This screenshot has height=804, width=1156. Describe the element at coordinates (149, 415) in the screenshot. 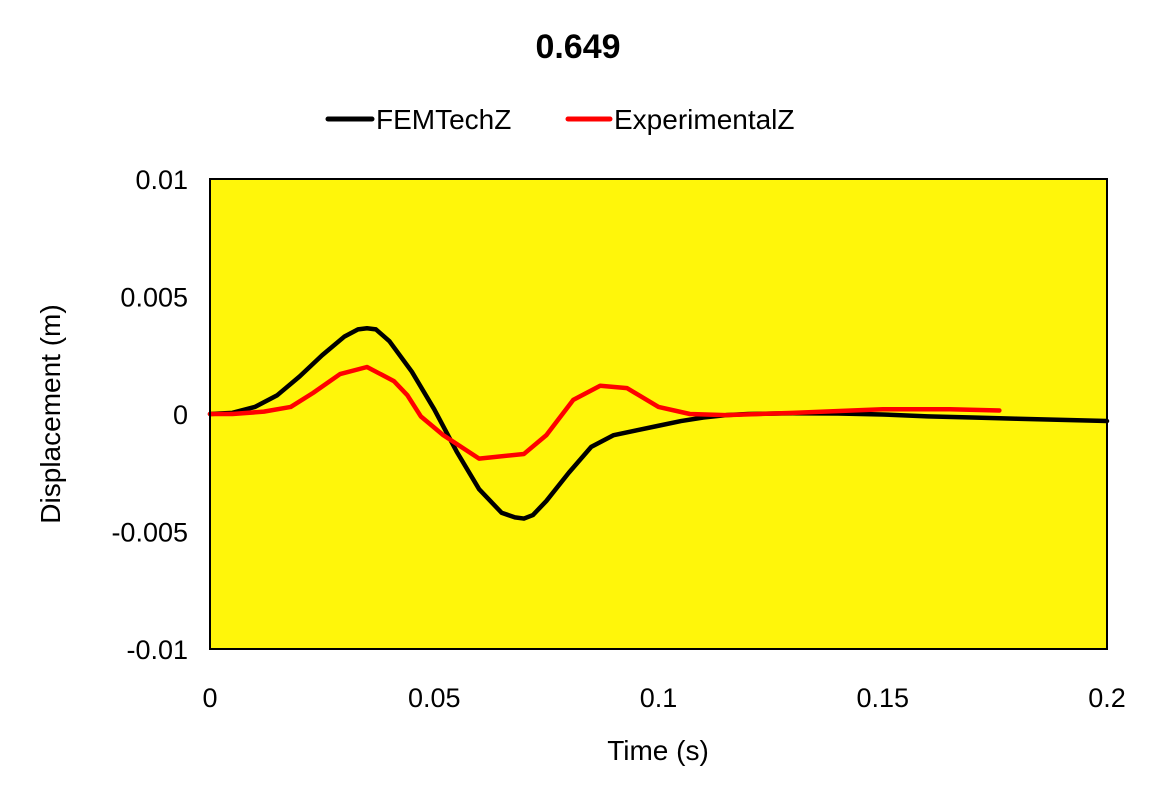

I see `y-axis: -0.01 -0.005 0 0.005 0.01` at that location.